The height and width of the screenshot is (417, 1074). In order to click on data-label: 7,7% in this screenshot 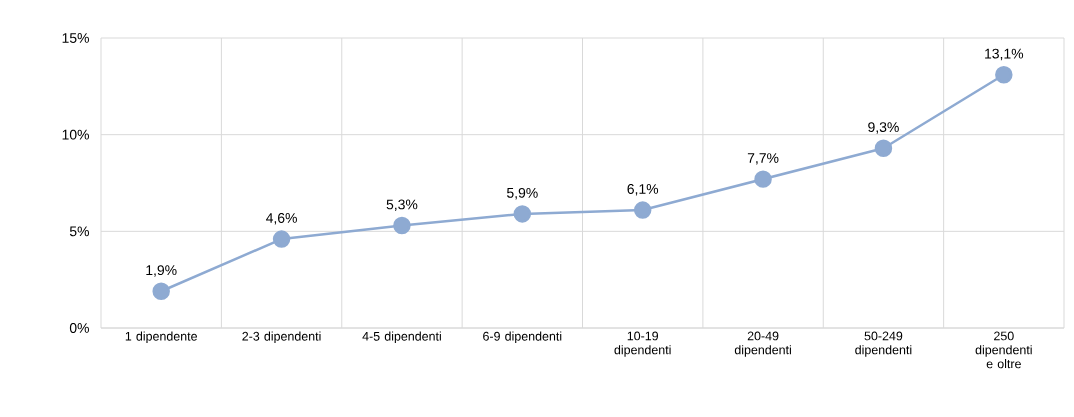, I will do `click(763, 159)`.